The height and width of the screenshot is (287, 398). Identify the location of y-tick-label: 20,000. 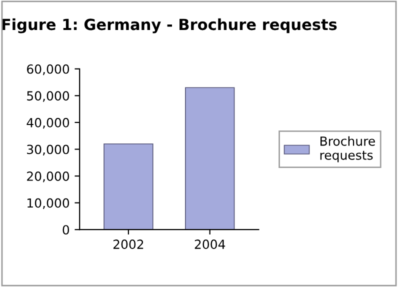
(48, 177).